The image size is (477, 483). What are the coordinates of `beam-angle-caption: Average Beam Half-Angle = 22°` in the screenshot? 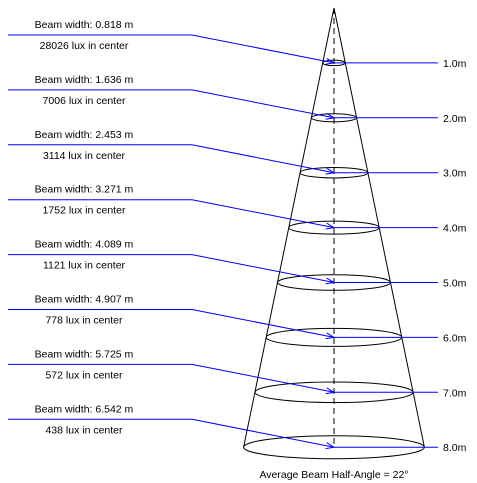 It's located at (333, 475).